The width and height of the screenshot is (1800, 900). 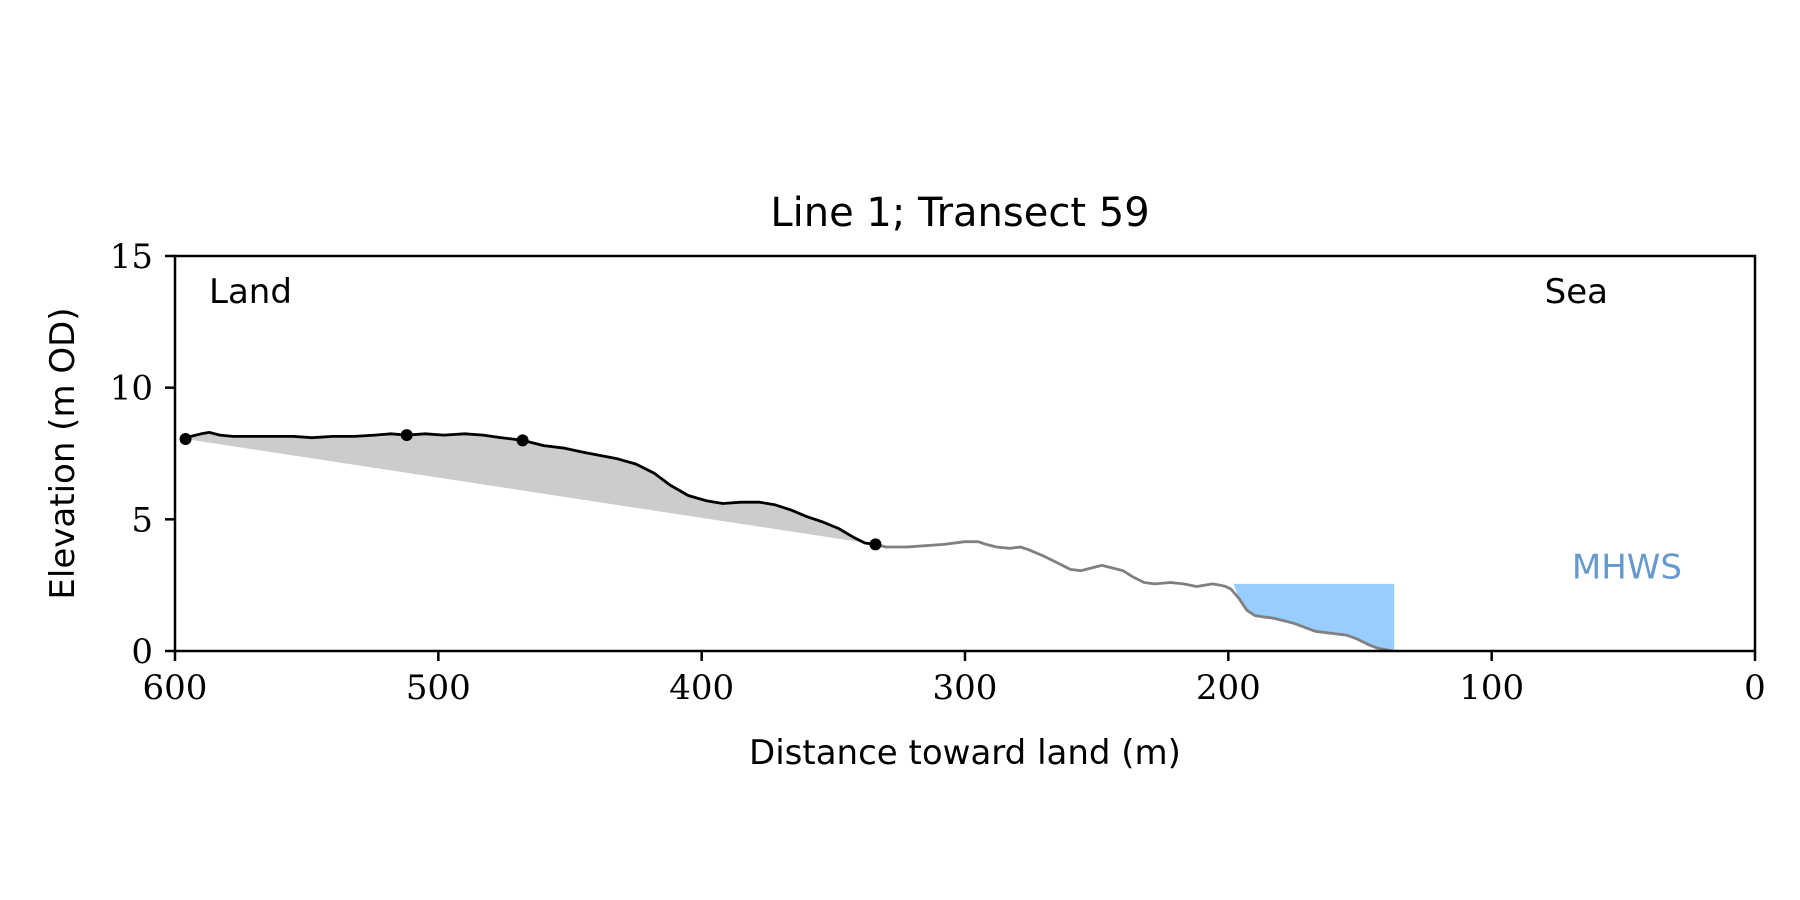 What do you see at coordinates (965, 753) in the screenshot?
I see `x-axis-label: Distance toward land (m)` at bounding box center [965, 753].